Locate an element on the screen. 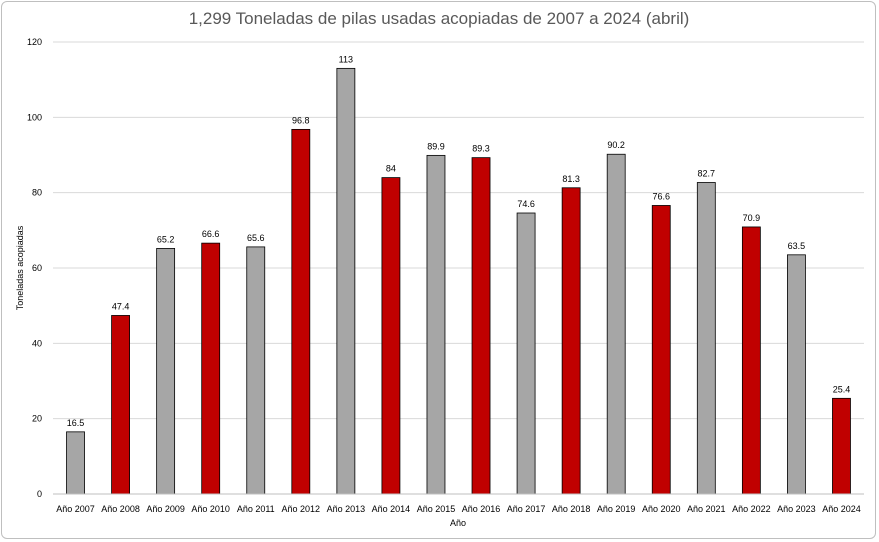 This screenshot has height=542, width=879. y-tick-label: 20 is located at coordinates (37, 419).